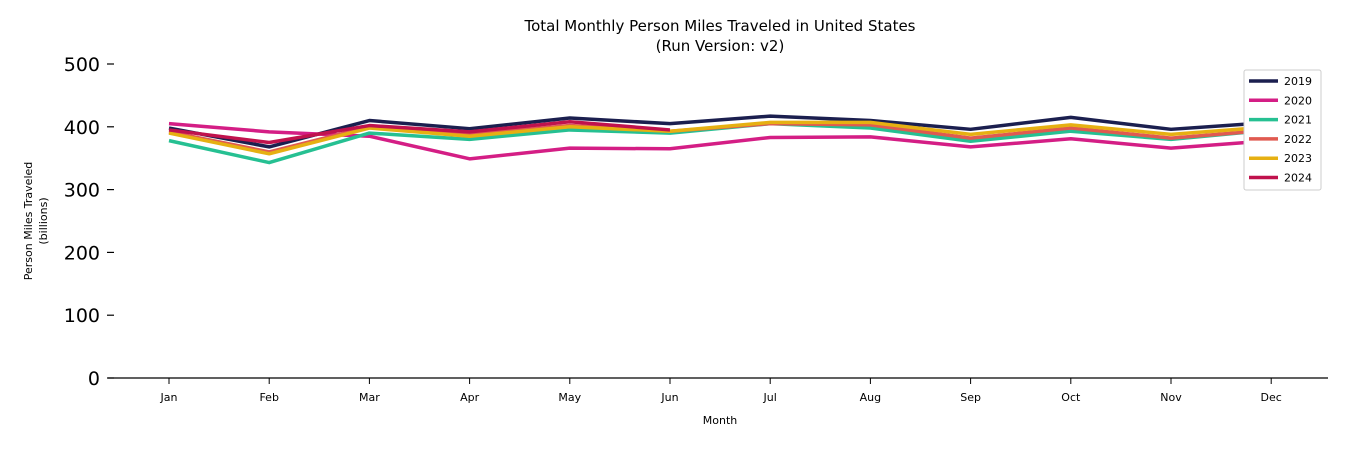  What do you see at coordinates (470, 397) in the screenshot?
I see `x-tick-label: Apr` at bounding box center [470, 397].